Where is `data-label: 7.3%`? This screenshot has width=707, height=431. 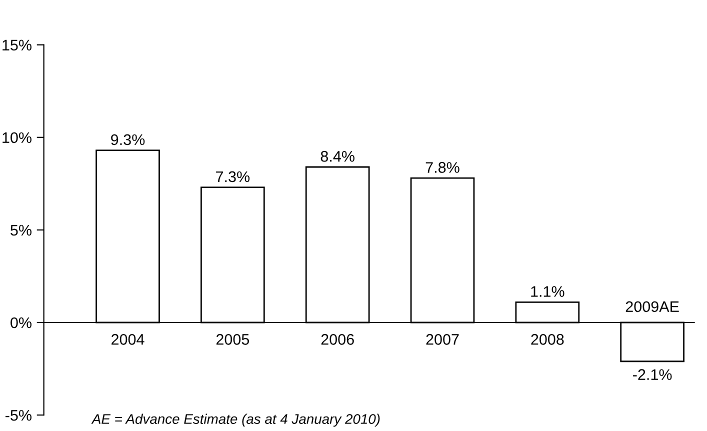 data-label: 7.3% is located at coordinates (233, 176).